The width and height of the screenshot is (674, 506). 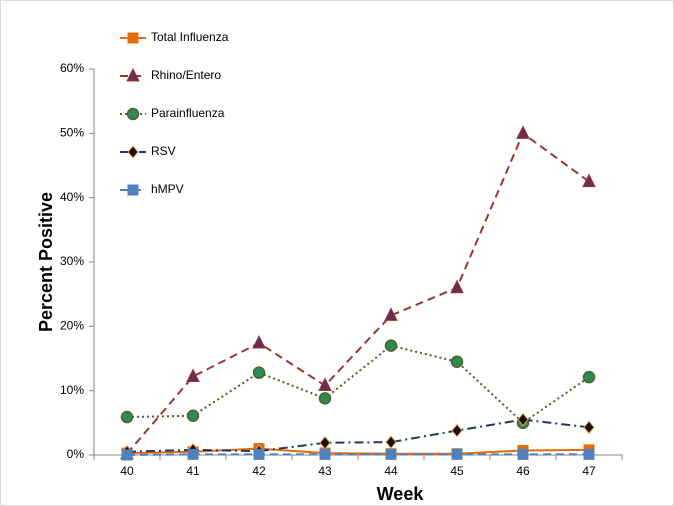 What do you see at coordinates (391, 471) in the screenshot?
I see `x-tick-label: 44` at bounding box center [391, 471].